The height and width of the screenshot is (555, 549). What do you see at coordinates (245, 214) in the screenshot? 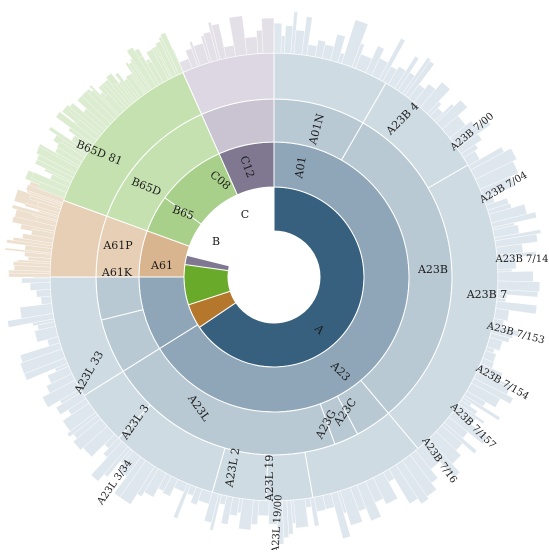
I see `label-c: C` at bounding box center [245, 214].